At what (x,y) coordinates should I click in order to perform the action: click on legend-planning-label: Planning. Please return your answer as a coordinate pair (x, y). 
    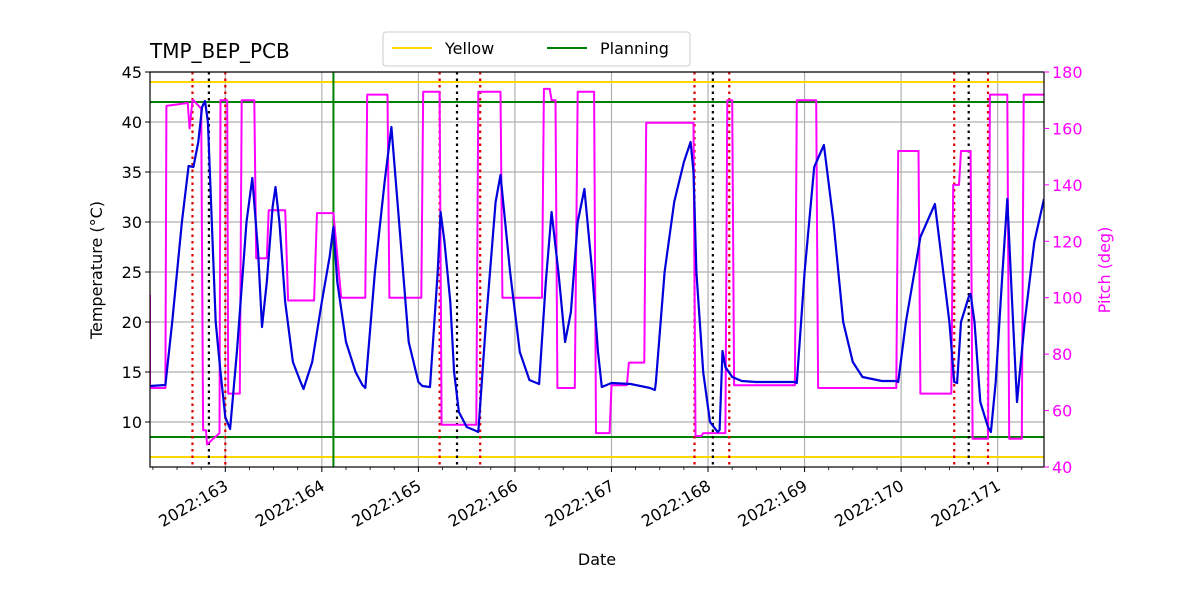
    Looking at the image, I should click on (634, 48).